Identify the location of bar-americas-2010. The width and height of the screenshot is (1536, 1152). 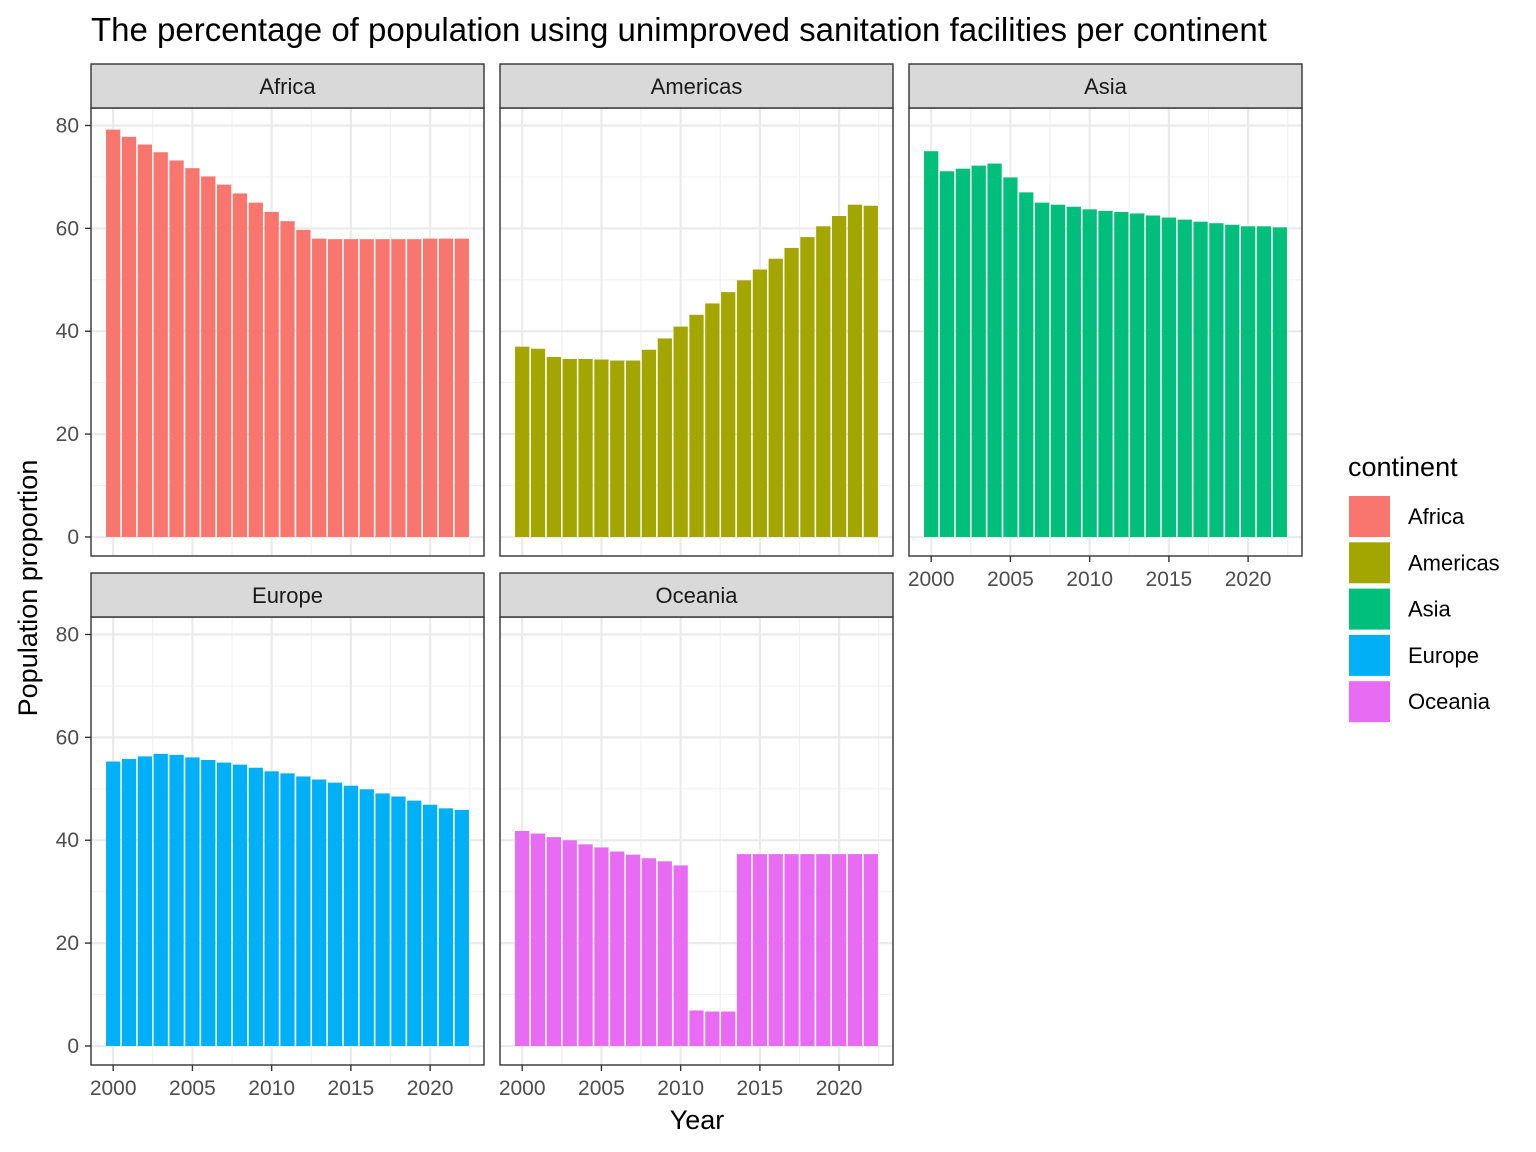
(680, 431).